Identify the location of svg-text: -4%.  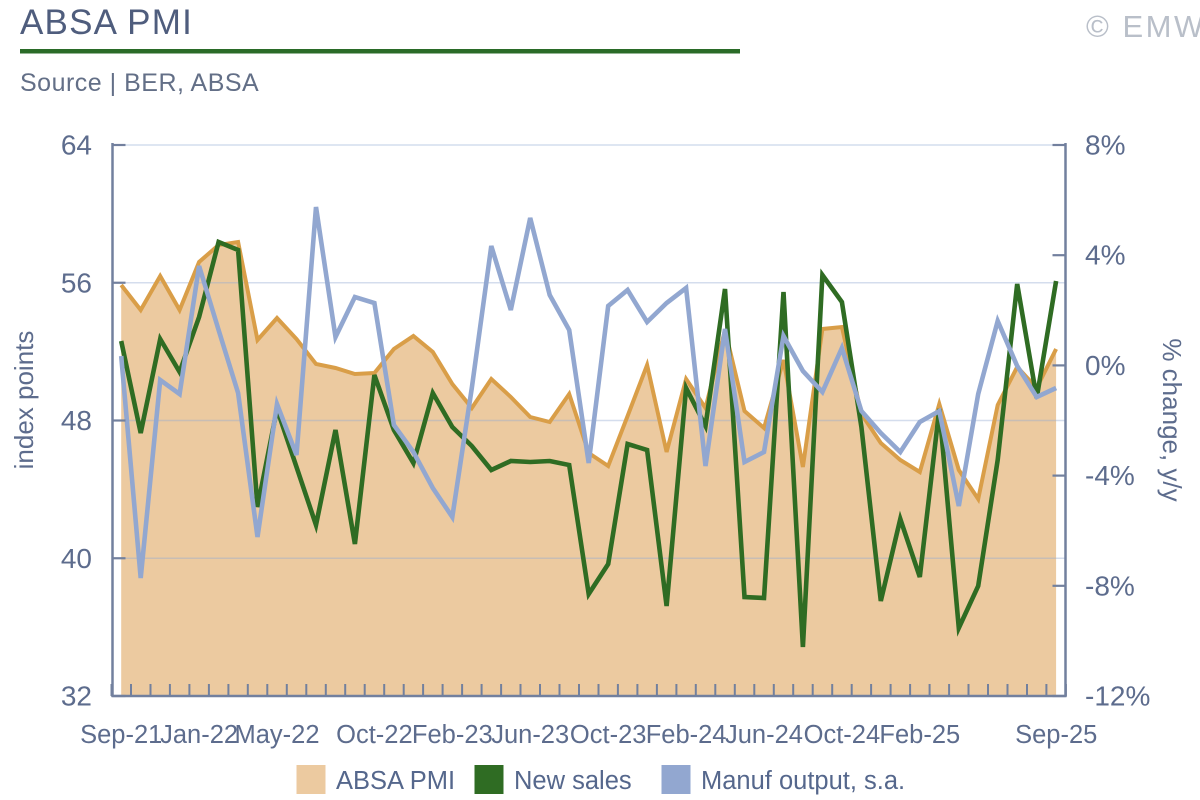
(1110, 475).